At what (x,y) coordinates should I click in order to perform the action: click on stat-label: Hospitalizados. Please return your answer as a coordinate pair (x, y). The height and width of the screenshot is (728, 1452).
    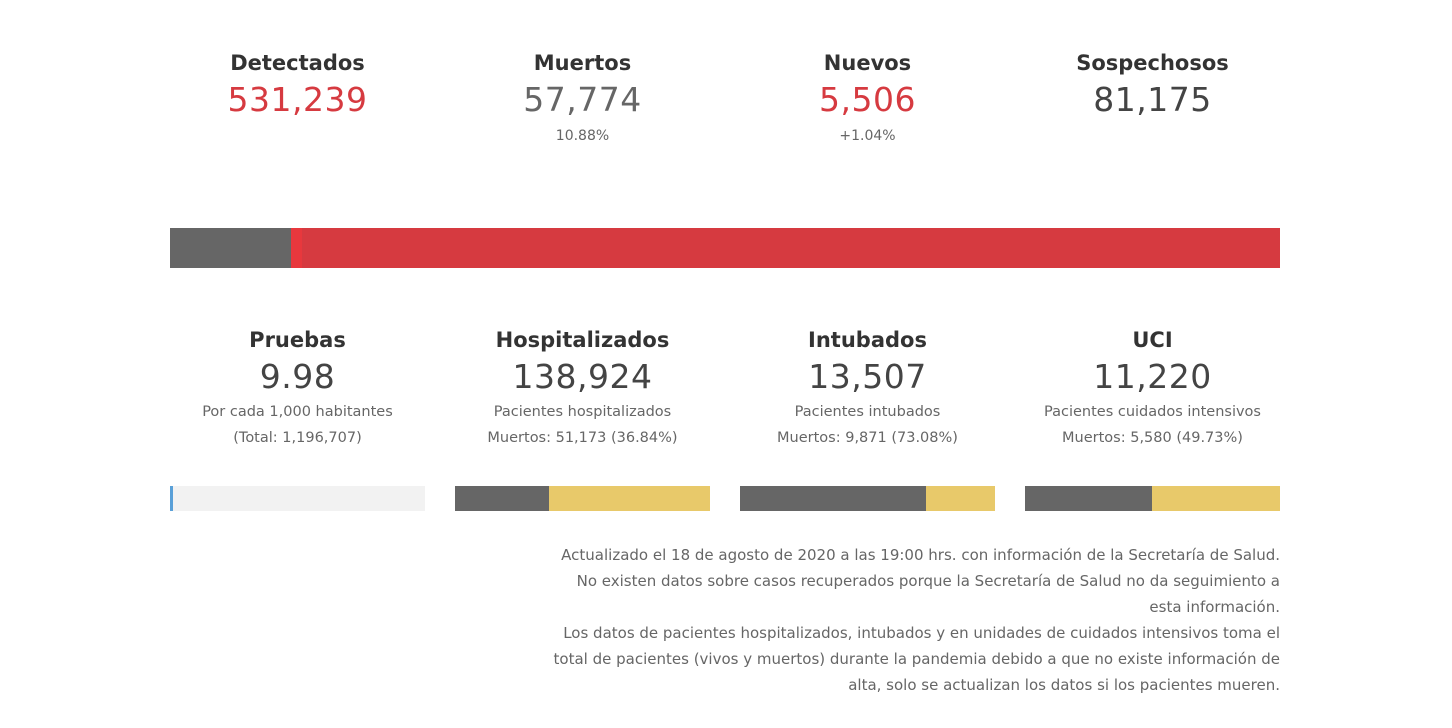
    Looking at the image, I should click on (582, 340).